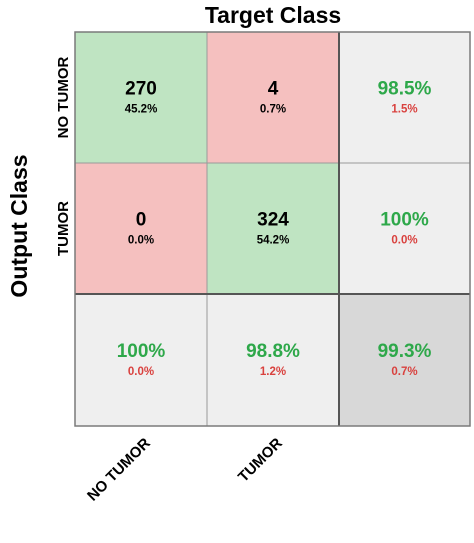 This screenshot has width=474, height=543. What do you see at coordinates (19, 225) in the screenshot?
I see `y-axis-title: Output Class` at bounding box center [19, 225].